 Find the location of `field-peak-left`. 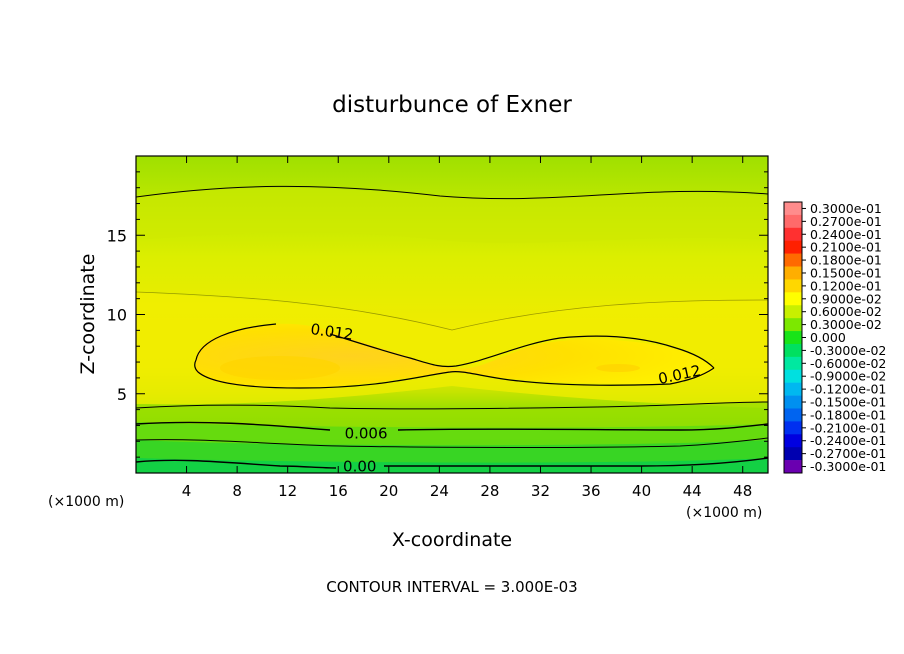

field-peak-left is located at coordinates (280, 368).